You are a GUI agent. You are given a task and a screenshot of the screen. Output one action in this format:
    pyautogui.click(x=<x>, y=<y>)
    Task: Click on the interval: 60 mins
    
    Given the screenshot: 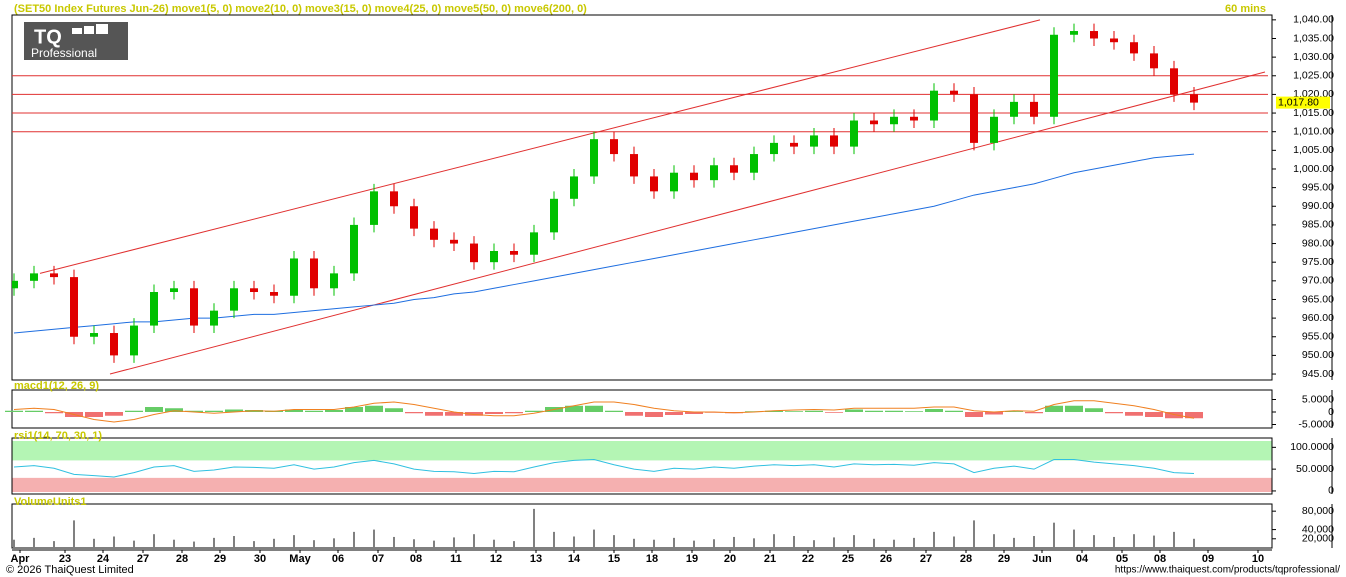 What is the action you would take?
    pyautogui.click(x=1245, y=9)
    